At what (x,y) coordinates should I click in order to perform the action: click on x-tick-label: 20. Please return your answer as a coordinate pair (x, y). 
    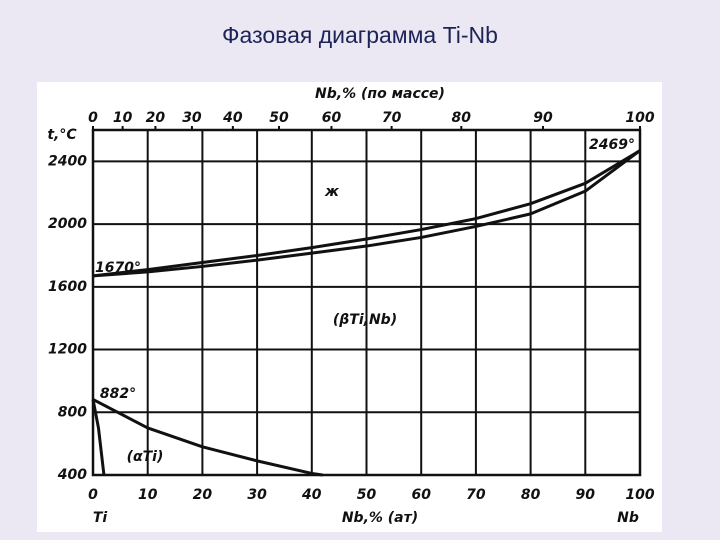
    Looking at the image, I should click on (203, 495).